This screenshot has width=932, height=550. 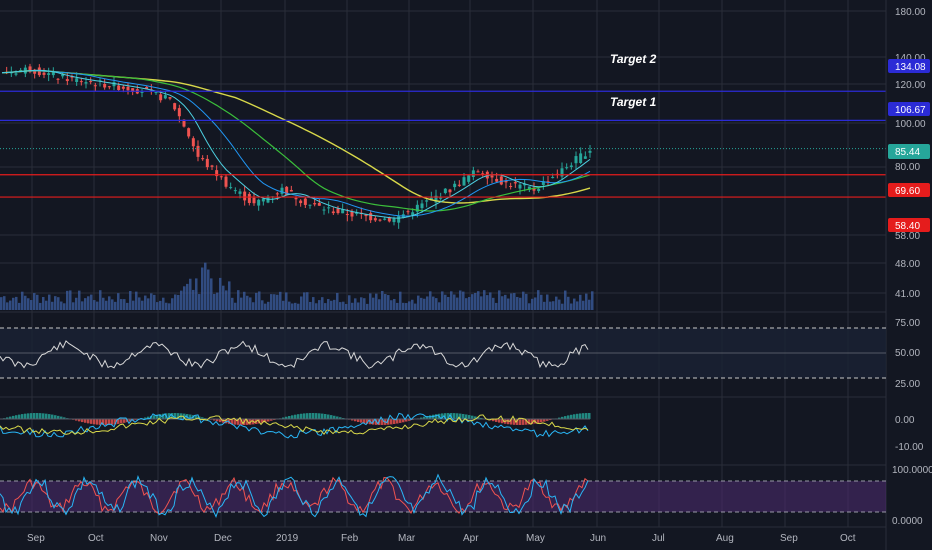 I want to click on macd-pane: 0.00 -10.00, so click(x=462, y=424).